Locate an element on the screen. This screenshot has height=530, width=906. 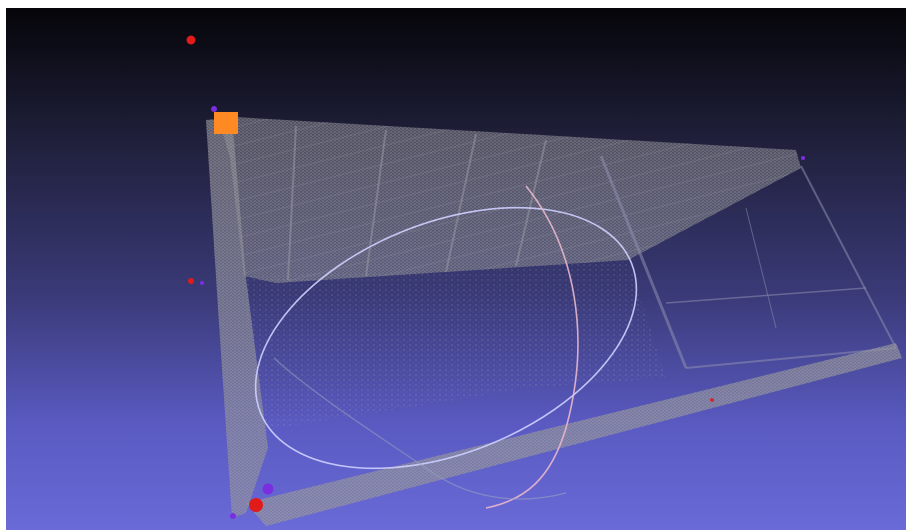
red-marker-small-right is located at coordinates (712, 400).